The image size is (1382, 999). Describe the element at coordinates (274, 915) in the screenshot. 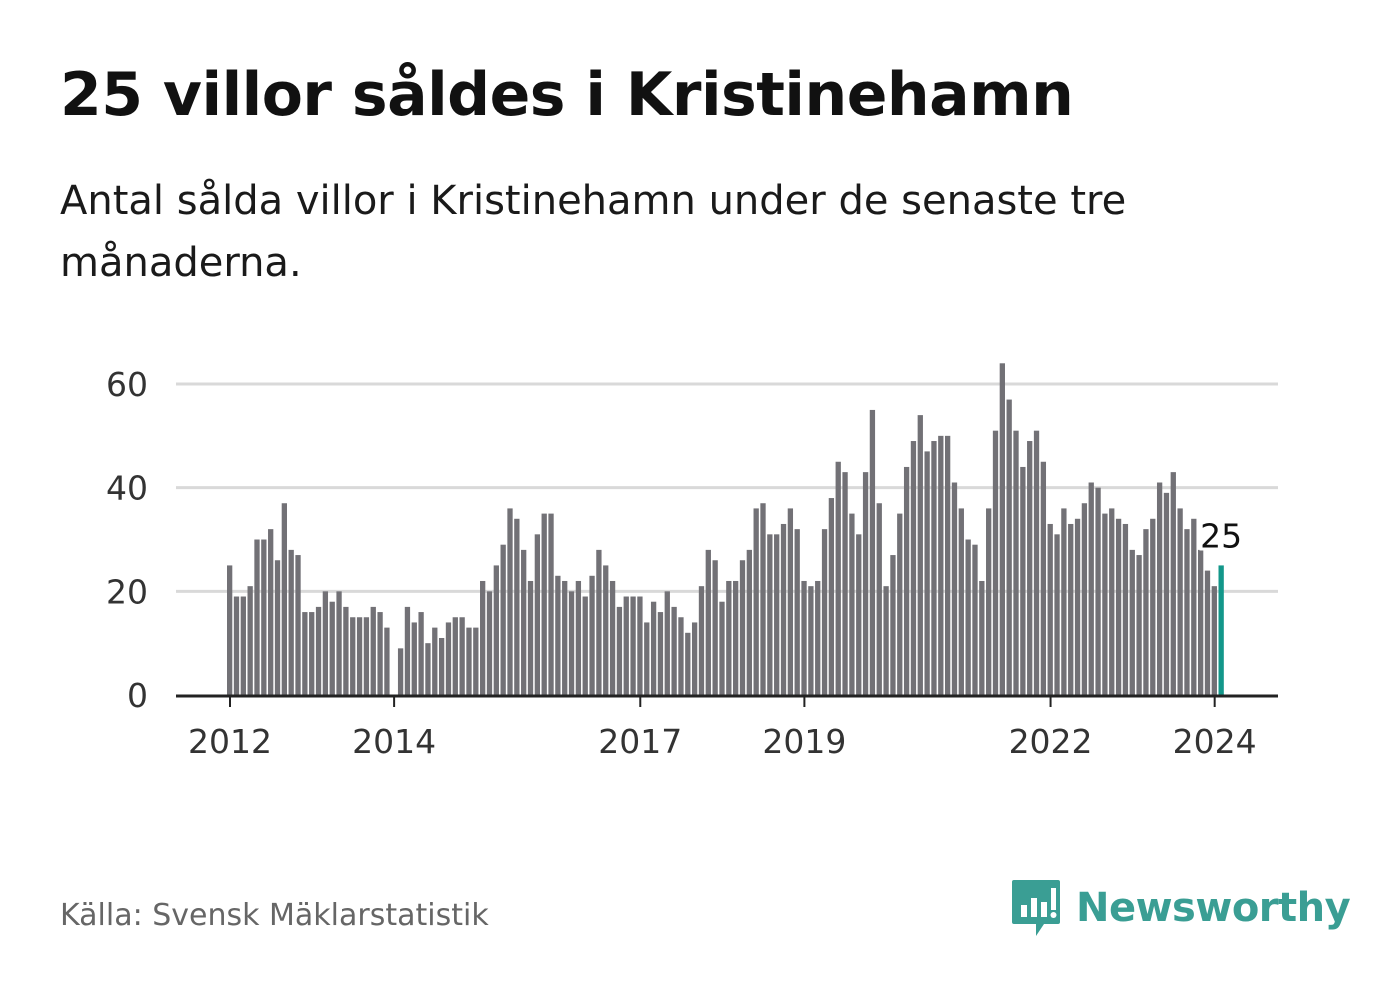

I see `source-note: Källa: Svensk Mäklarstatistik` at that location.